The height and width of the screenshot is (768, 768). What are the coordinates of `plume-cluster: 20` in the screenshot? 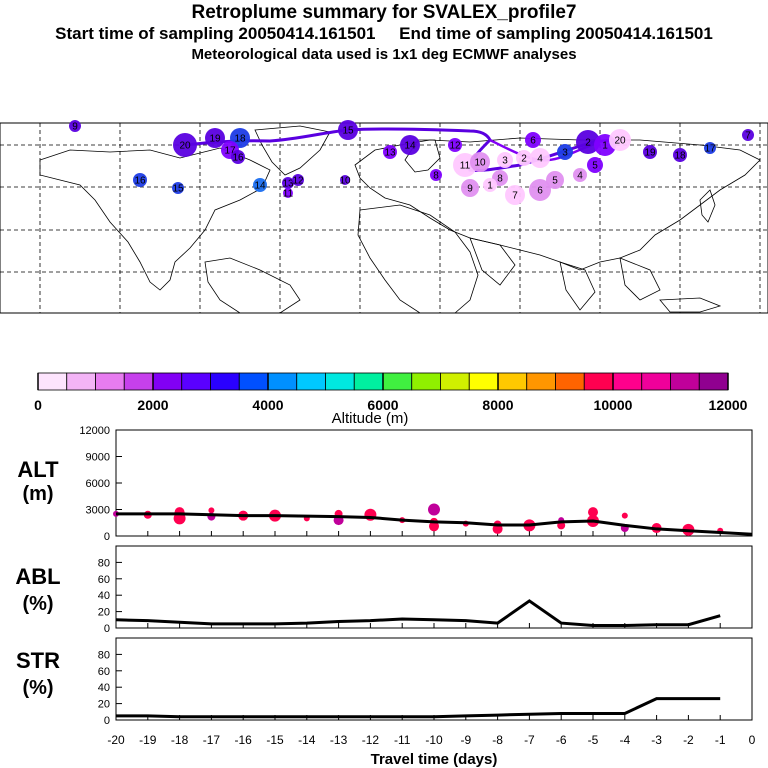 It's located at (620, 140).